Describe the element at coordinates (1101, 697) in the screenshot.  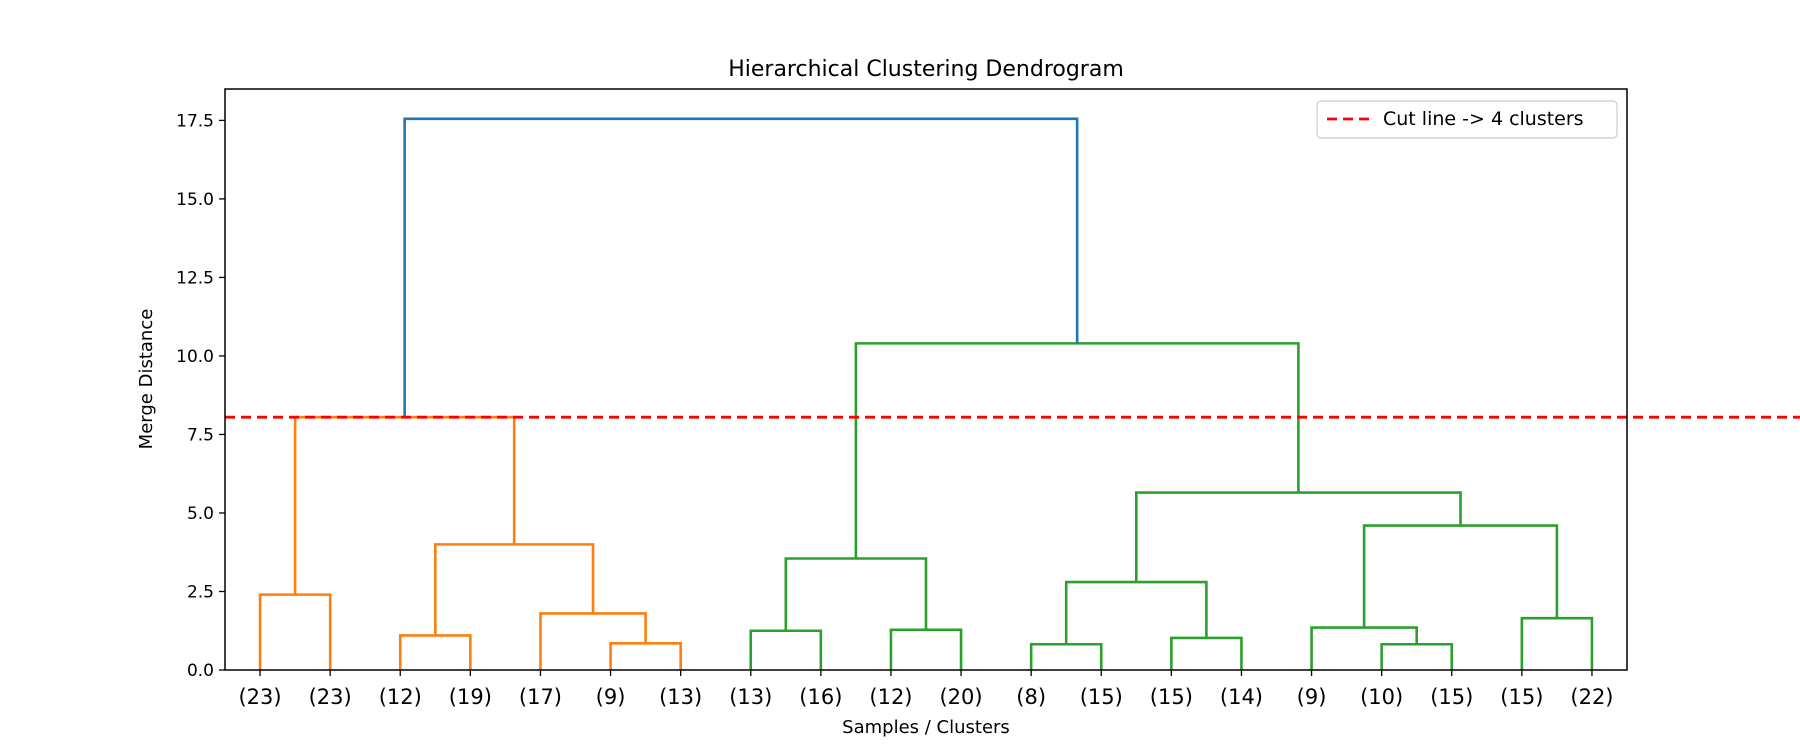
I see `x-tick-label-leaf-13: (15)` at that location.